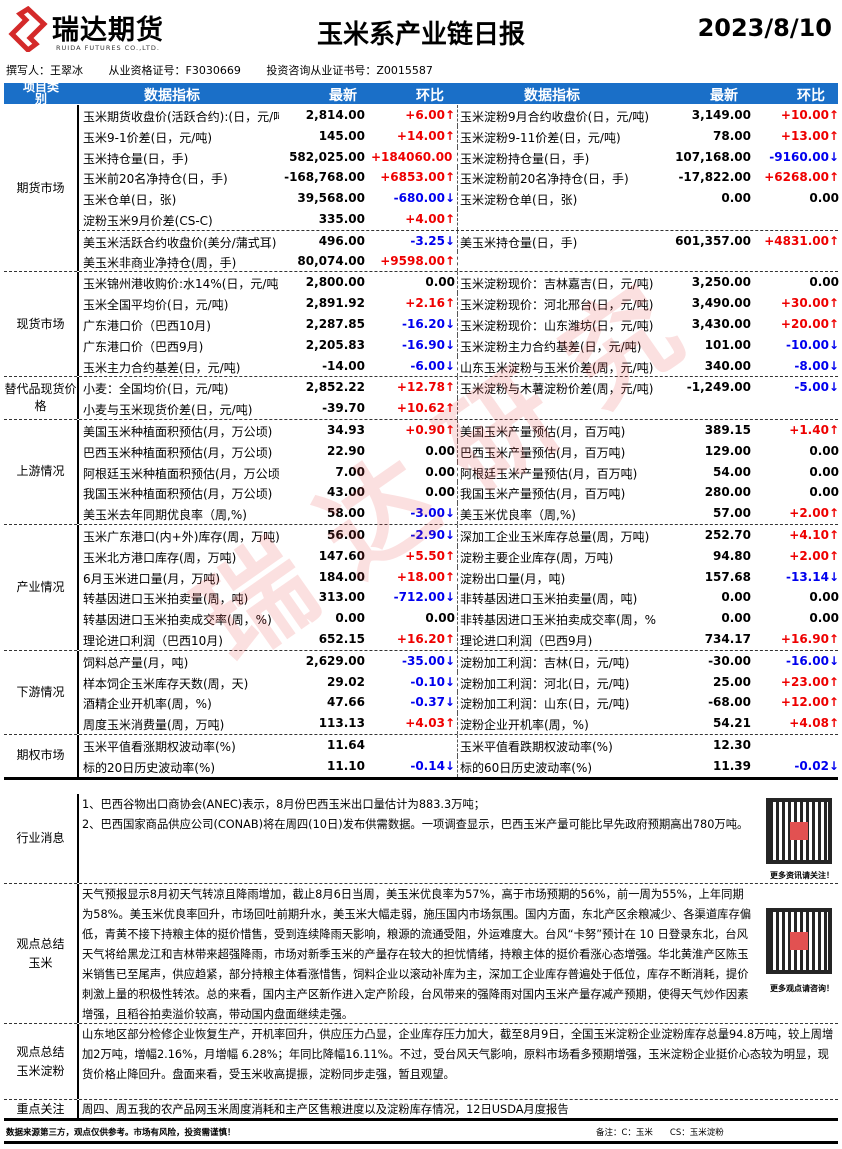 This screenshot has width=842, height=1149. Describe the element at coordinates (660, 1133) in the screenshot. I see `footnote: 备注：C：玉米 CS：玉米淀粉` at that location.